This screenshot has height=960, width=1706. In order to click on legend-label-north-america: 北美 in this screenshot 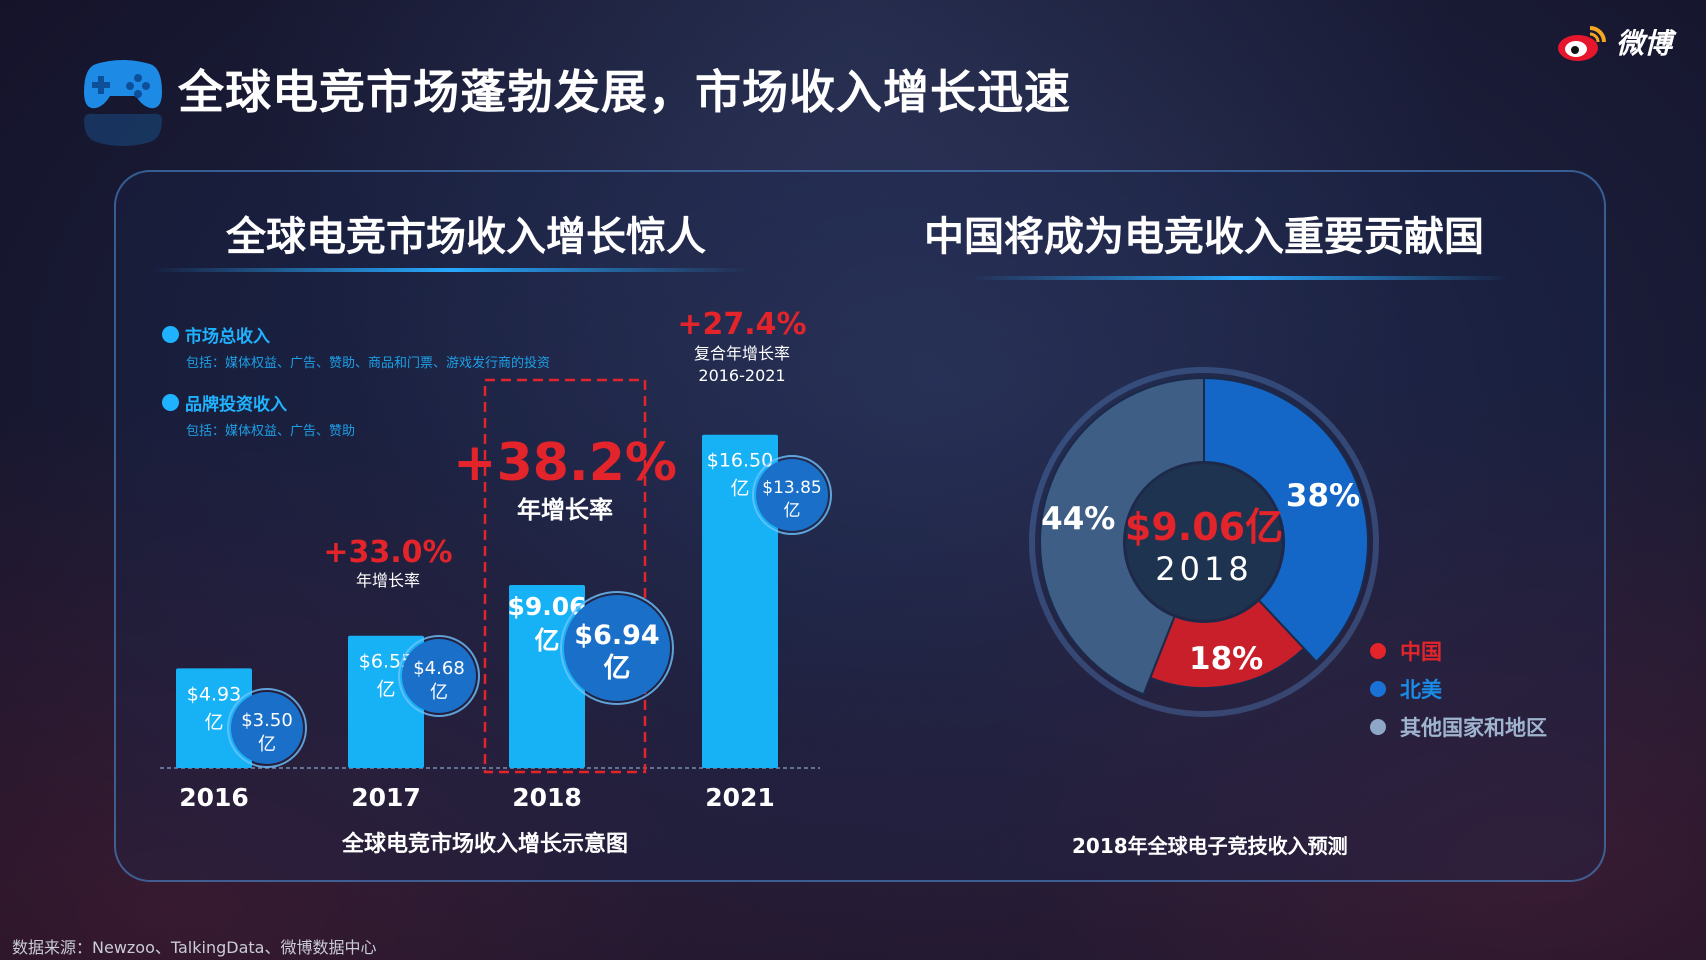, I will do `click(1421, 690)`.